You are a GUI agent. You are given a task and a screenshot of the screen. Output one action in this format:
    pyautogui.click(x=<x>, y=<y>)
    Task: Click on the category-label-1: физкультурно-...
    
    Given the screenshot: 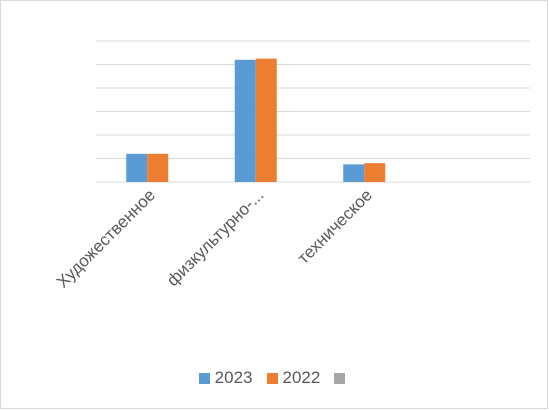 What is the action you would take?
    pyautogui.click(x=215, y=237)
    